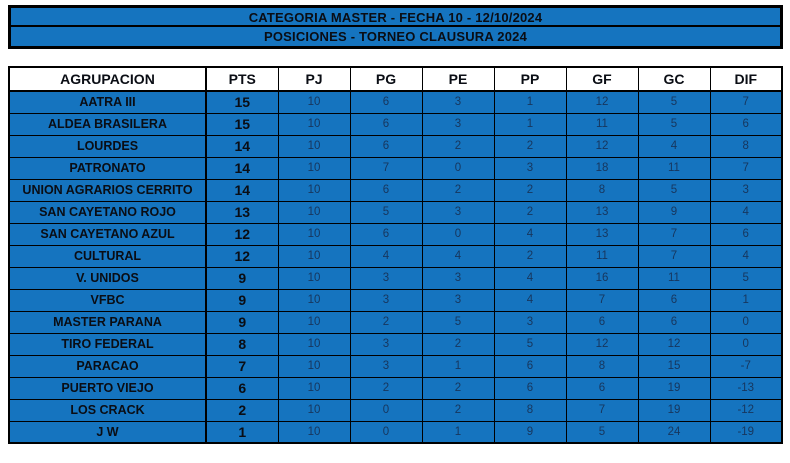 This screenshot has width=790, height=463. I want to click on team-name: LOURDES, so click(107, 146).